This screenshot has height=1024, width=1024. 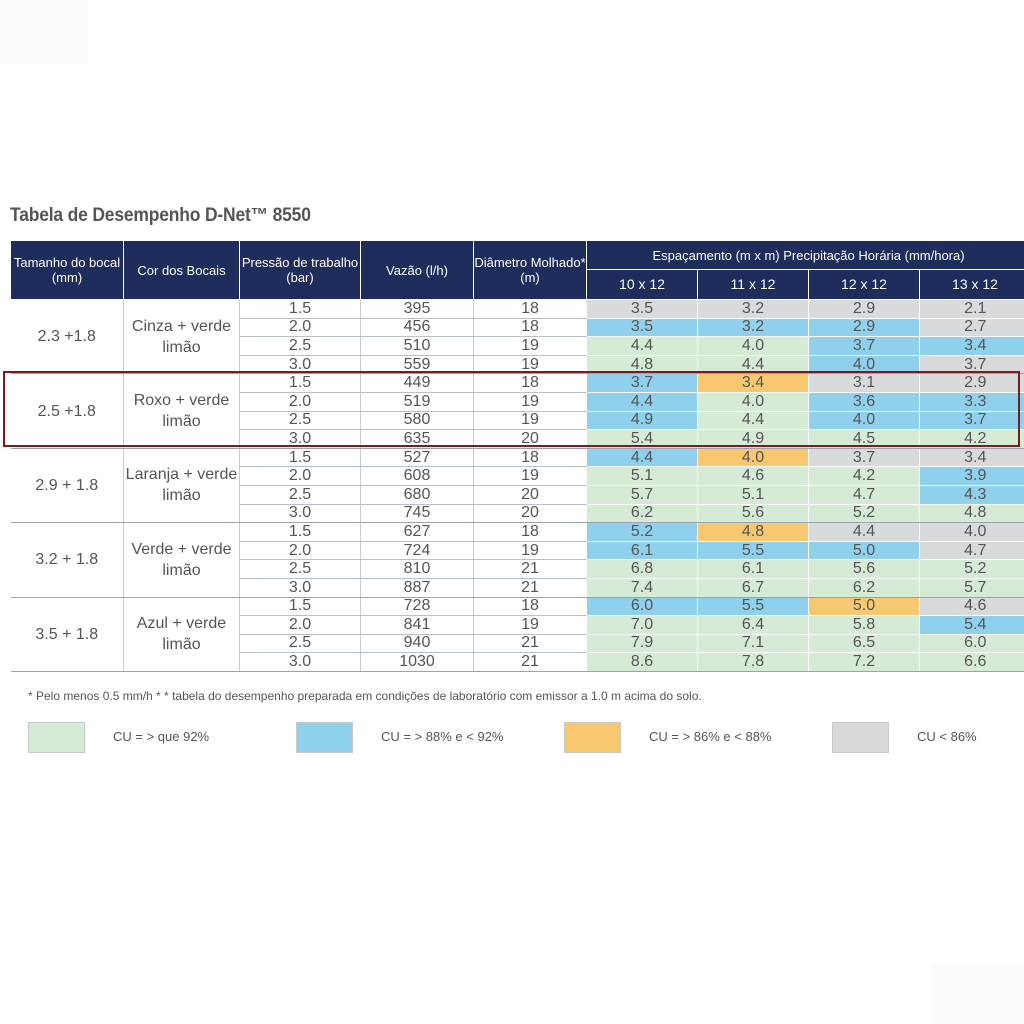 I want to click on flow-cell: 841, so click(x=417, y=625).